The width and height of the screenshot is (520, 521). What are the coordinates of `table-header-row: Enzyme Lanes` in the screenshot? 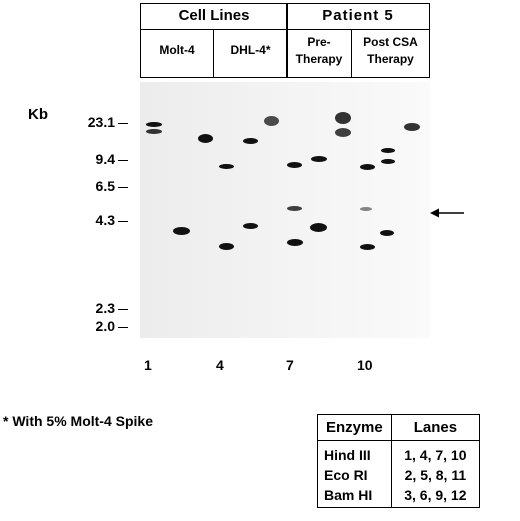 It's located at (398, 427).